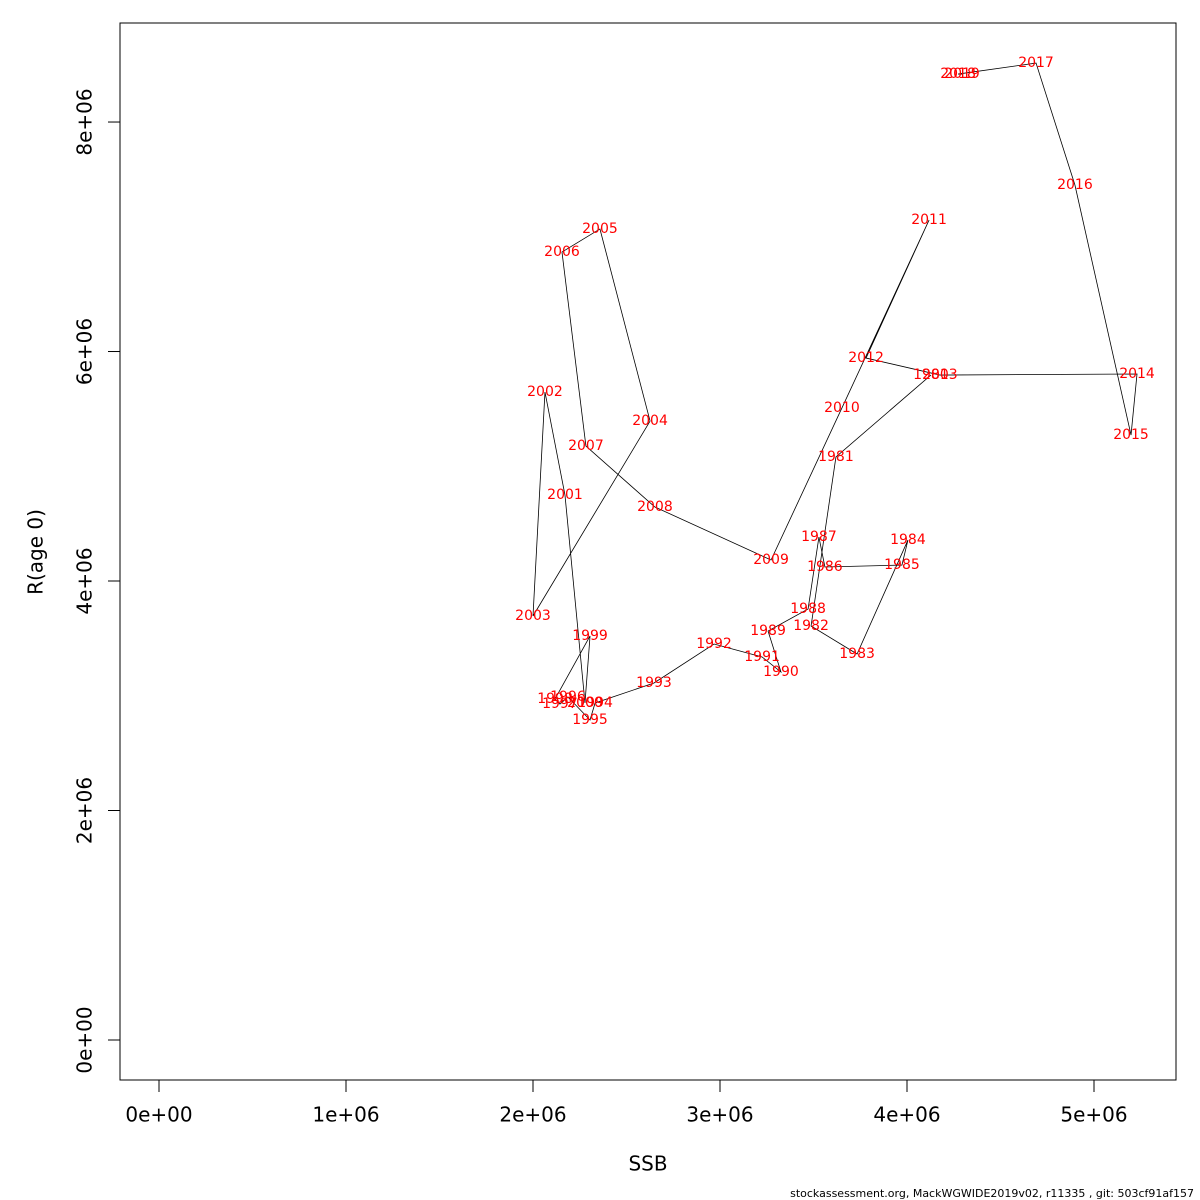 This screenshot has width=1200, height=1200. Describe the element at coordinates (908, 540) in the screenshot. I see `year-label: 1984` at that location.